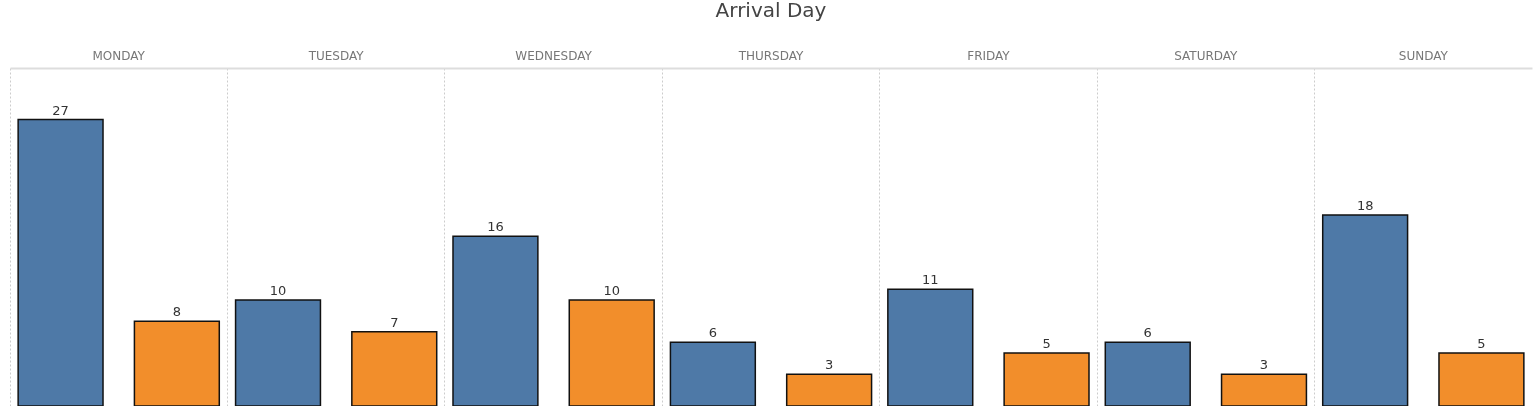  What do you see at coordinates (119, 55) in the screenshot?
I see `x-tick-label: MONDAY` at bounding box center [119, 55].